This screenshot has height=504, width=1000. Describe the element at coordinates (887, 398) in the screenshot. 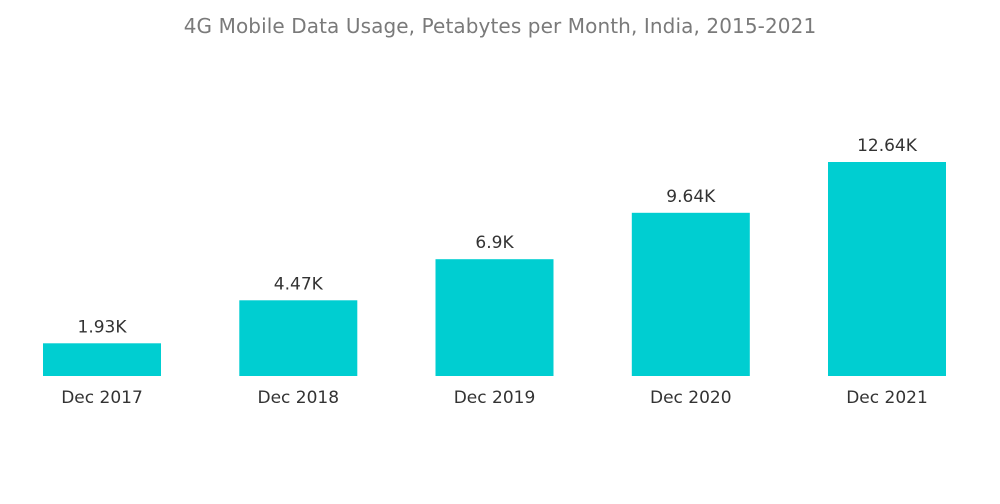

I see `x-tick-label: Dec 2021` at that location.